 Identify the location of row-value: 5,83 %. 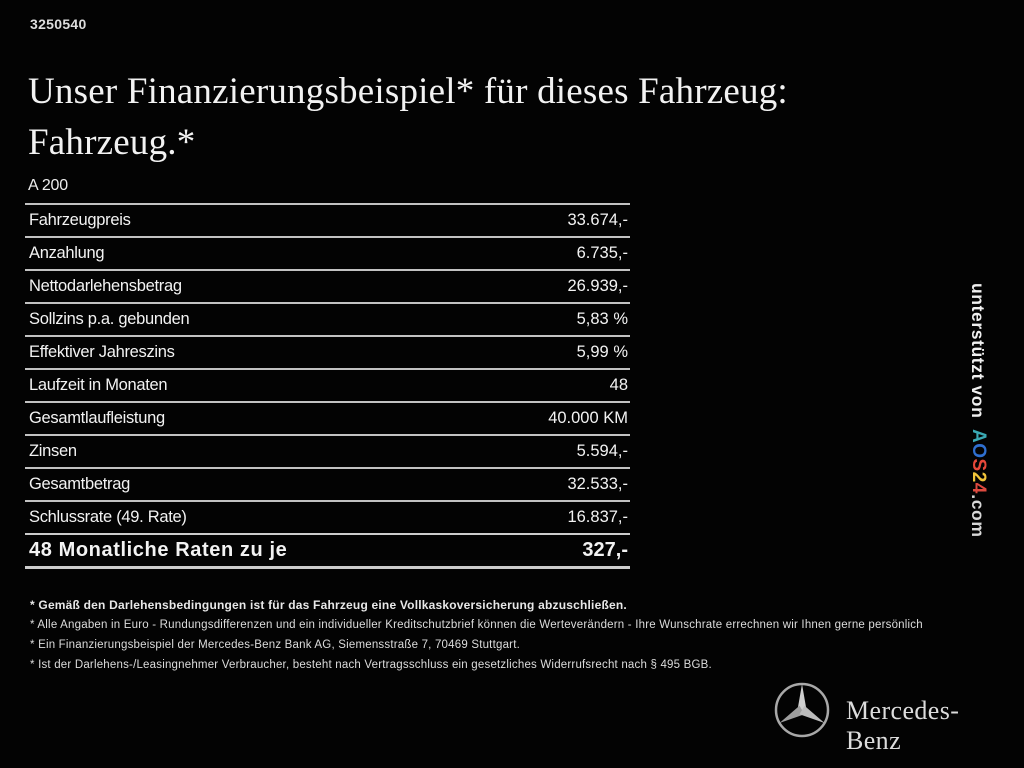
(602, 319).